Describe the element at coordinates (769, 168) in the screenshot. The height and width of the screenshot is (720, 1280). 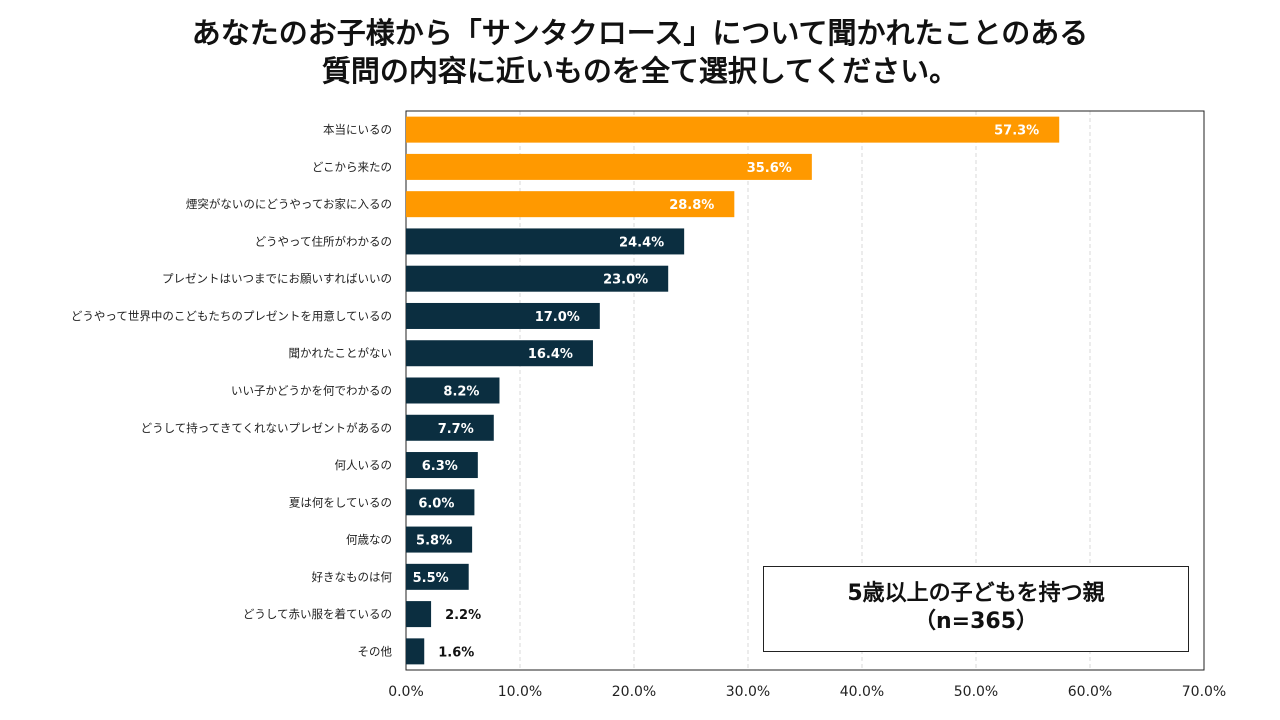
I see `data-label: 35.6%` at that location.